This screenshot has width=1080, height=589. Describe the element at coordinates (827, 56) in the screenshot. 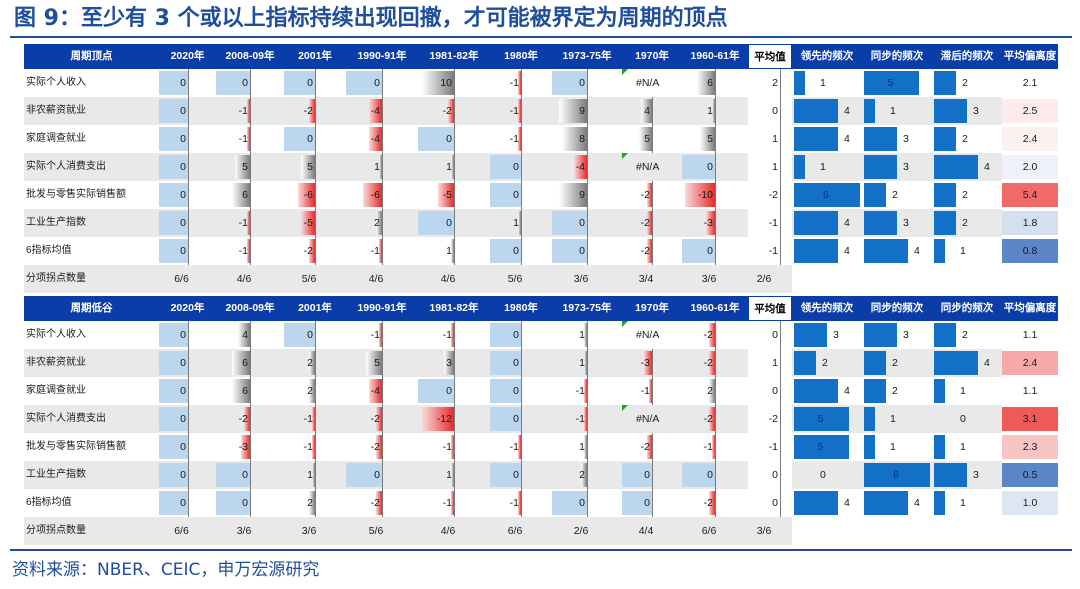

I see `column-header: 领先的频次` at that location.